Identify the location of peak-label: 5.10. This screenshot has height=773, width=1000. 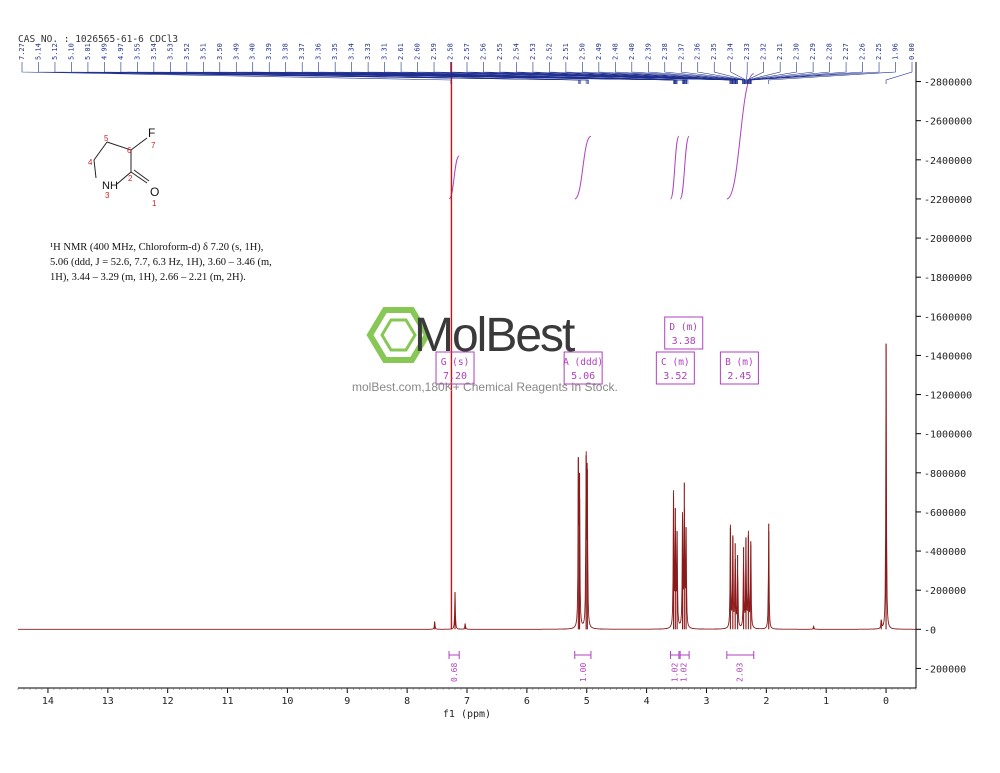
(71, 51).